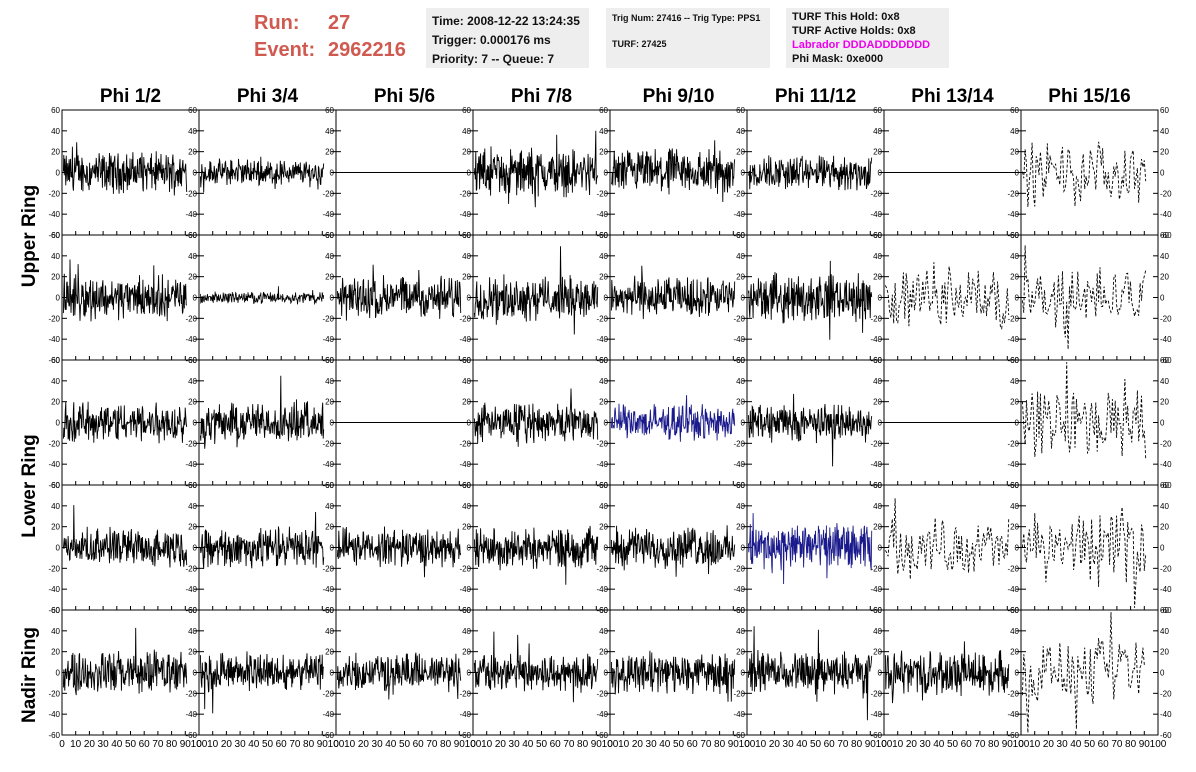 Image resolution: width=1196 pixels, height=772 pixels. Describe the element at coordinates (267, 96) in the screenshot. I see `column-header-phi-3-4: Phi 3/4` at that location.